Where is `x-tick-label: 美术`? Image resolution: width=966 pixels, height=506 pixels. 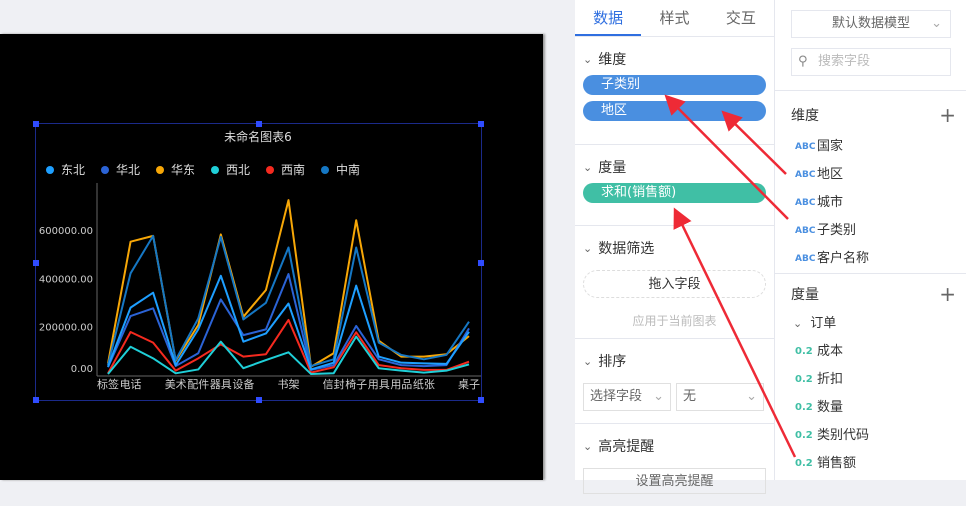 x-tick-label: 美术 is located at coordinates (176, 384).